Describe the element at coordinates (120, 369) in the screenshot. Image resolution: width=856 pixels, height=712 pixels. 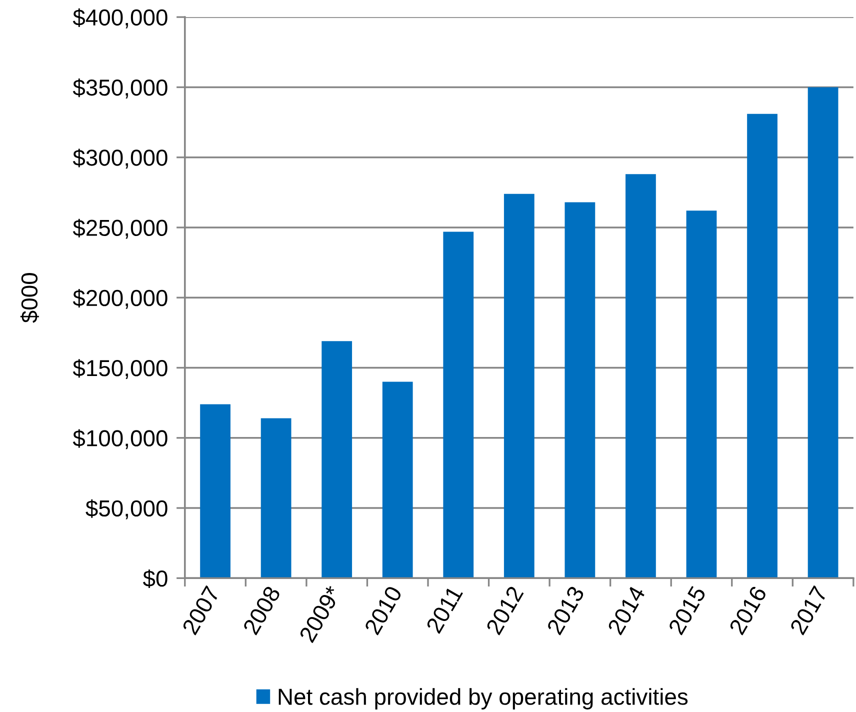
I see `y-tick-label: $150,000` at that location.